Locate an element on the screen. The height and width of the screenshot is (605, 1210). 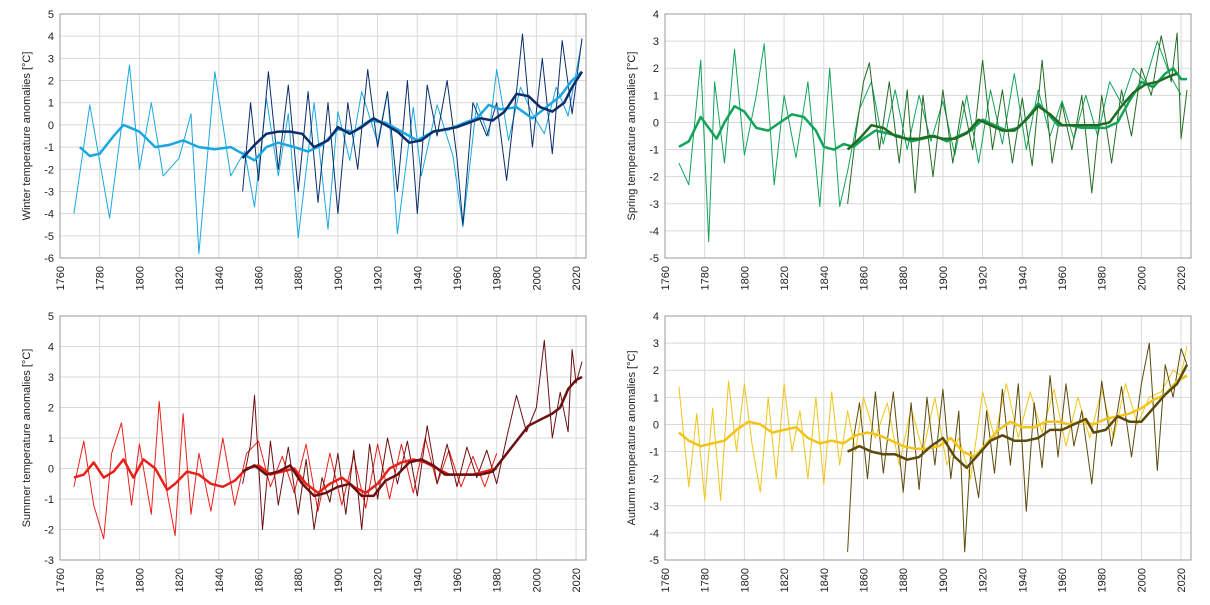
y-axis-label: Winter temperature anomalies [°C] is located at coordinates (27, 136).